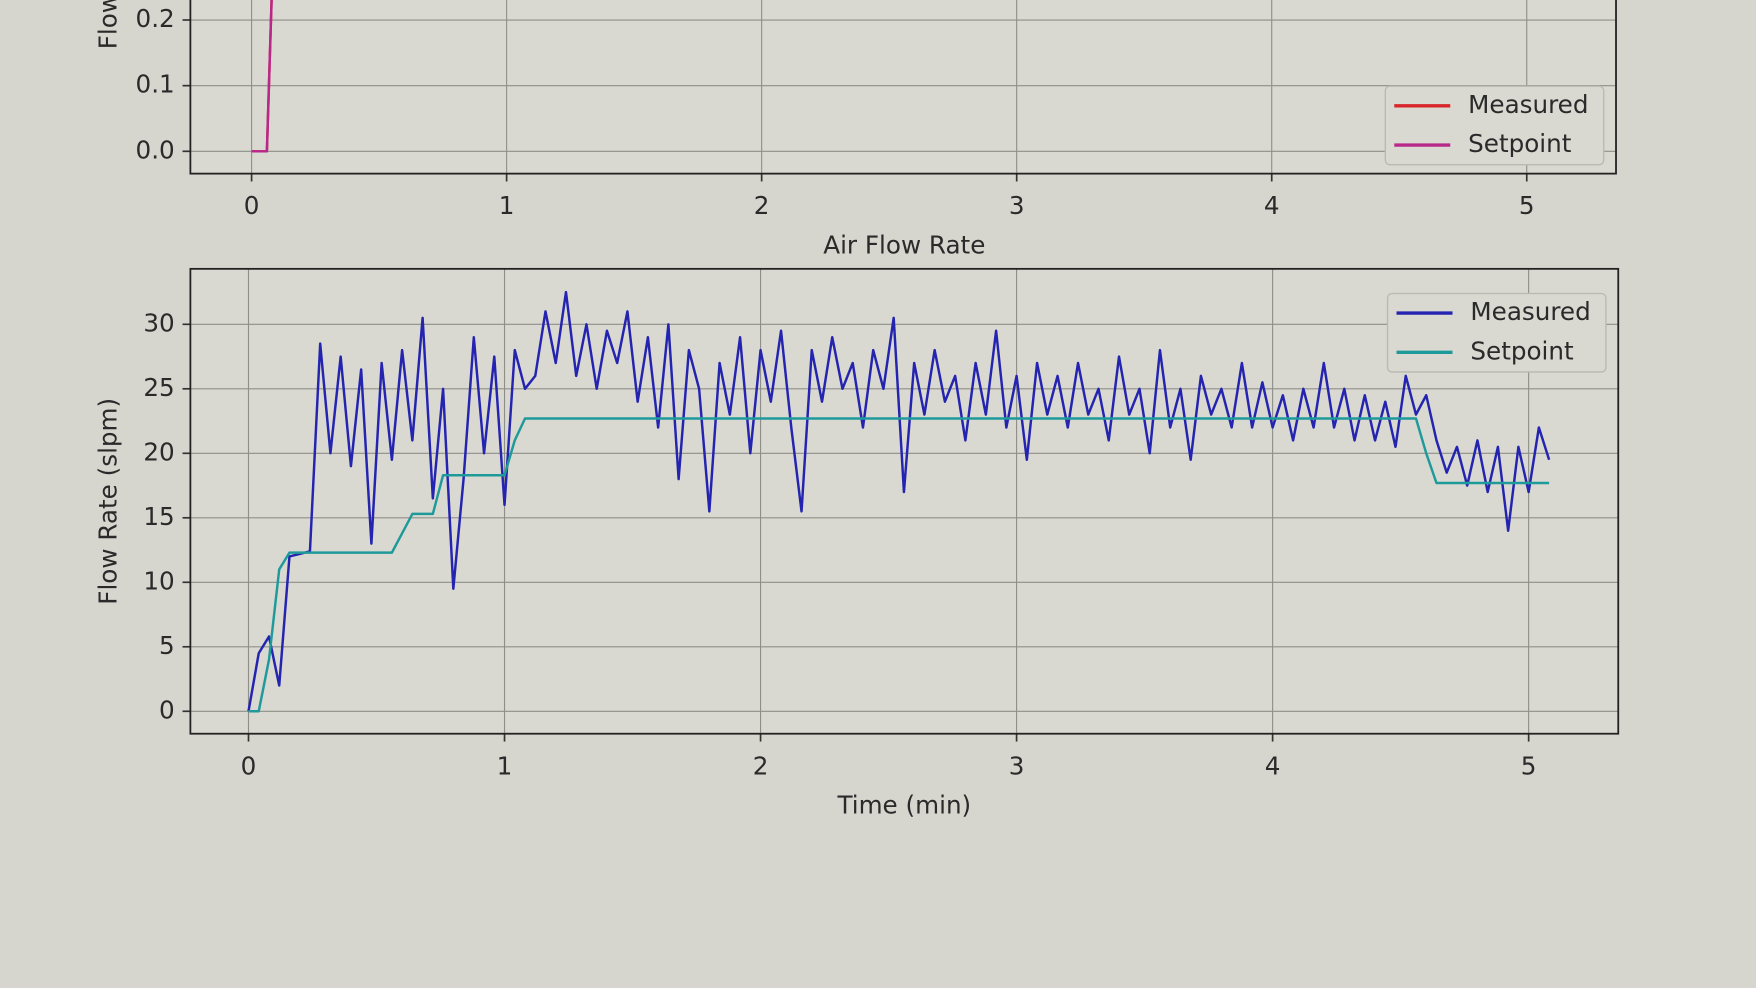  What do you see at coordinates (904, 244) in the screenshot?
I see `chart-title: Air Flow Rate` at bounding box center [904, 244].